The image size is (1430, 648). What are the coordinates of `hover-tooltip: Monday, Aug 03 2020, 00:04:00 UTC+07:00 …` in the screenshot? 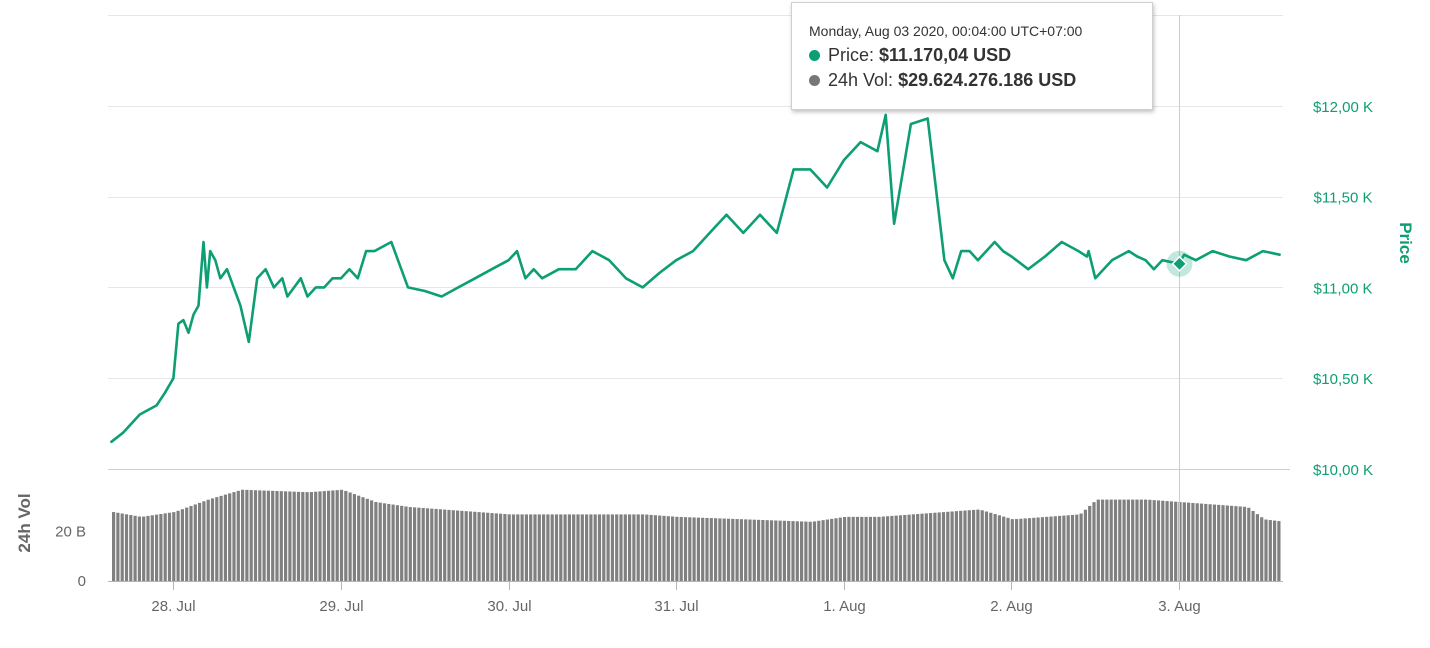 It's located at (972, 56).